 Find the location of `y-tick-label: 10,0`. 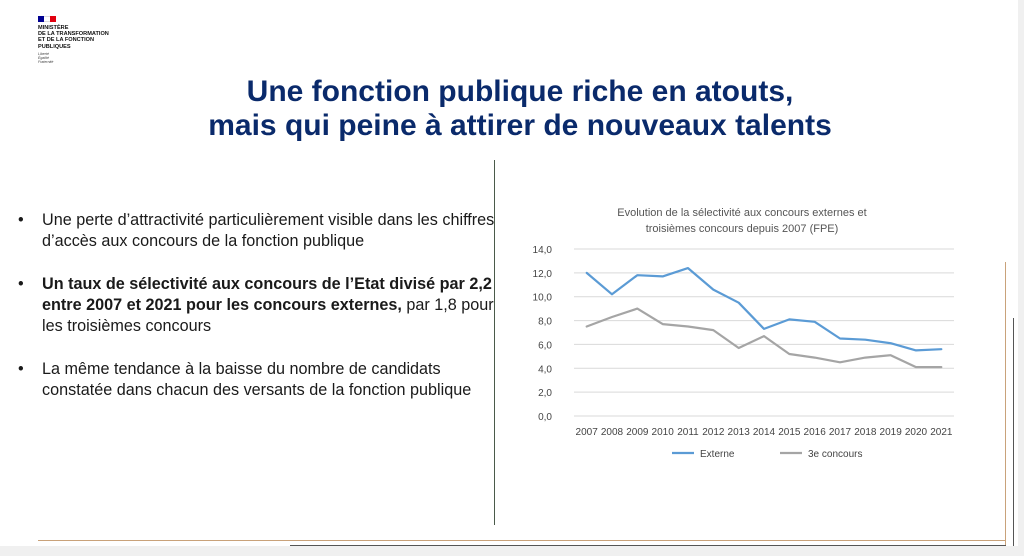

y-tick-label: 10,0 is located at coordinates (543, 298).